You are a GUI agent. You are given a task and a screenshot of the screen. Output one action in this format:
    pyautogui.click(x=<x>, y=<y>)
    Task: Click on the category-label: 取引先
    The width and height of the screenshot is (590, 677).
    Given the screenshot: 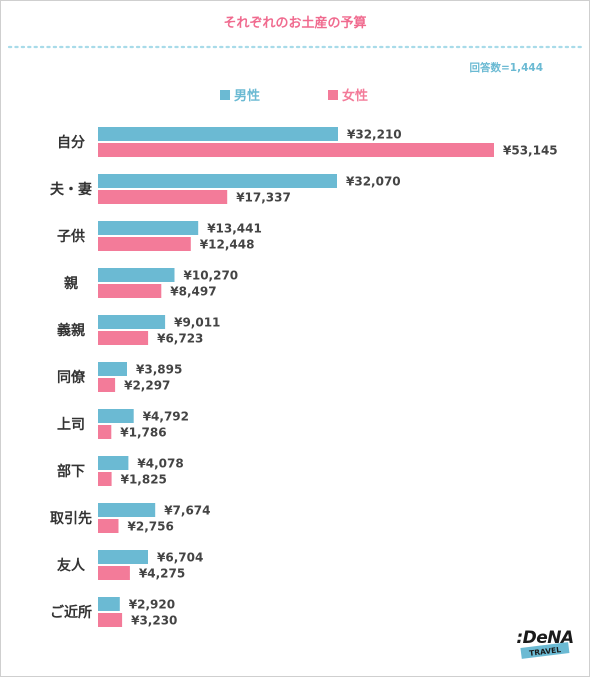 What is the action you would take?
    pyautogui.click(x=71, y=518)
    